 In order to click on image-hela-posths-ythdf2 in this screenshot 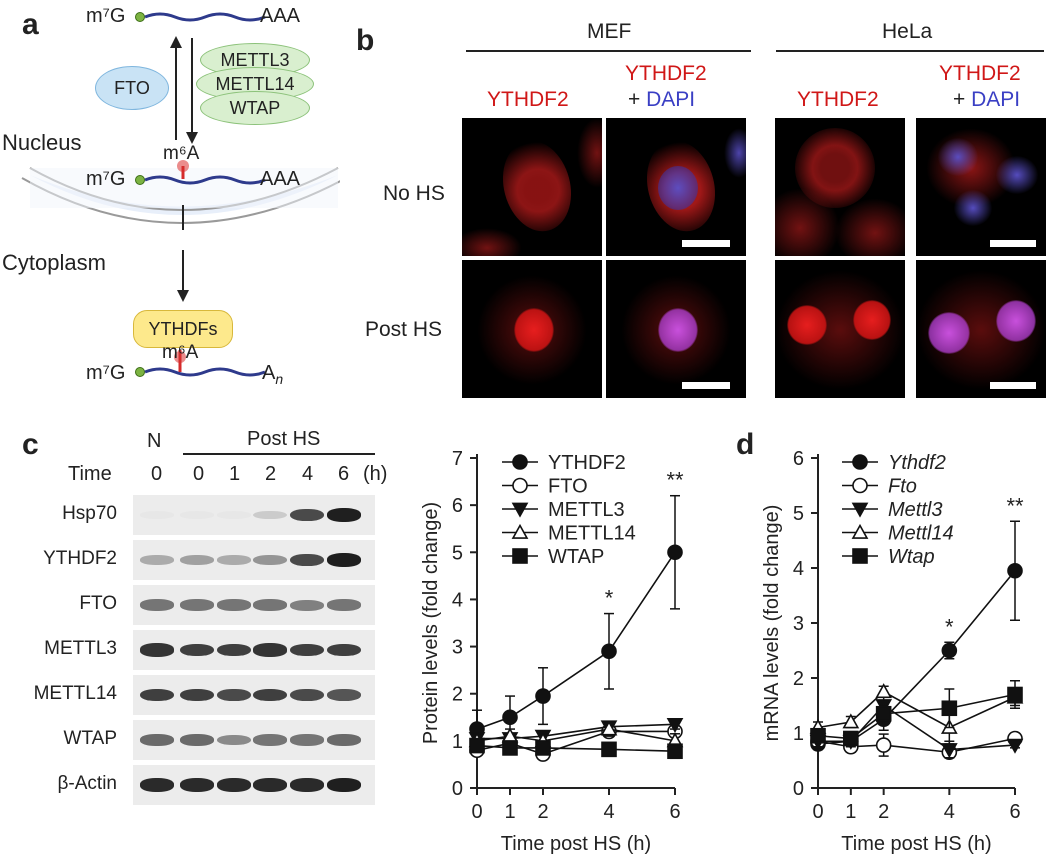, I will do `click(840, 329)`.